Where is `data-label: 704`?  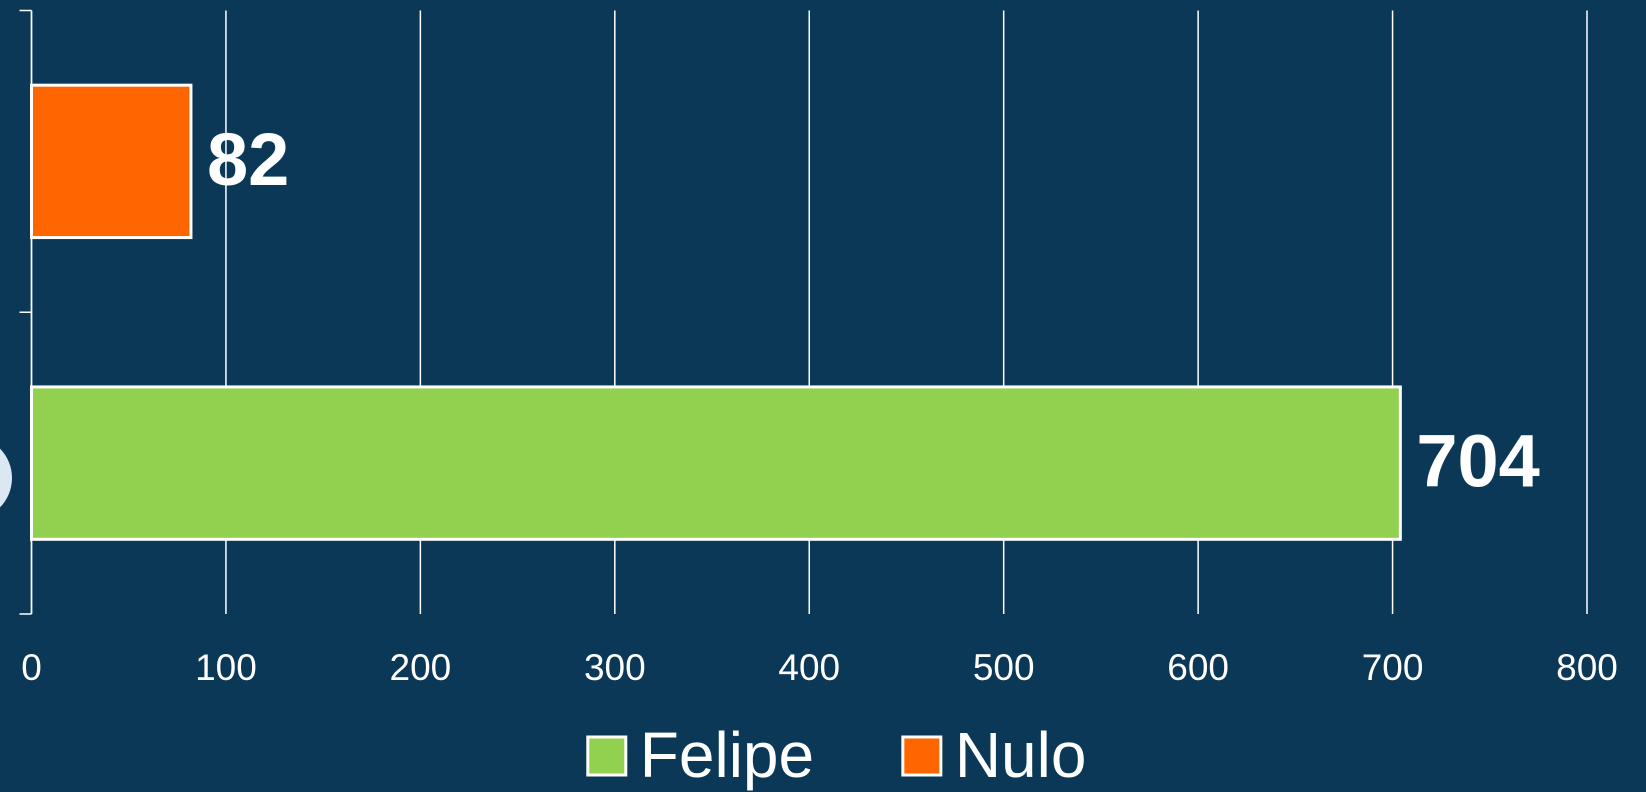
data-label: 704 is located at coordinates (1477, 461).